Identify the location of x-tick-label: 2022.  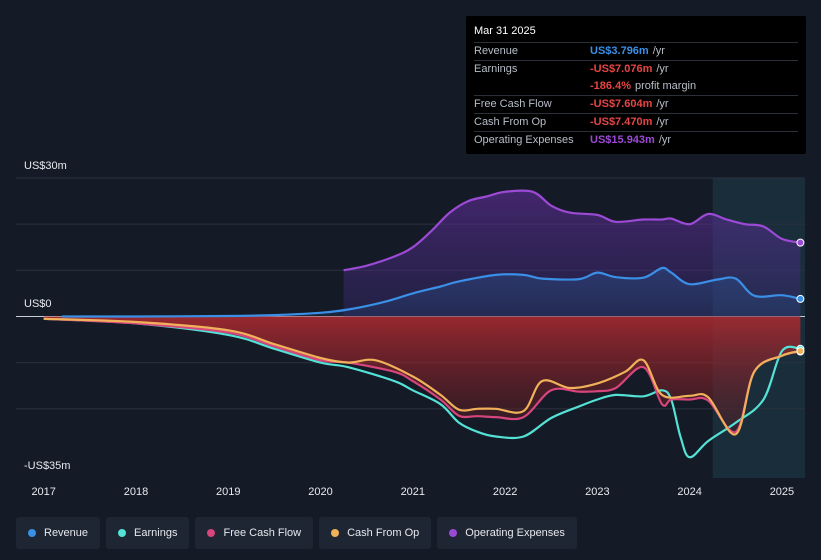
(505, 492).